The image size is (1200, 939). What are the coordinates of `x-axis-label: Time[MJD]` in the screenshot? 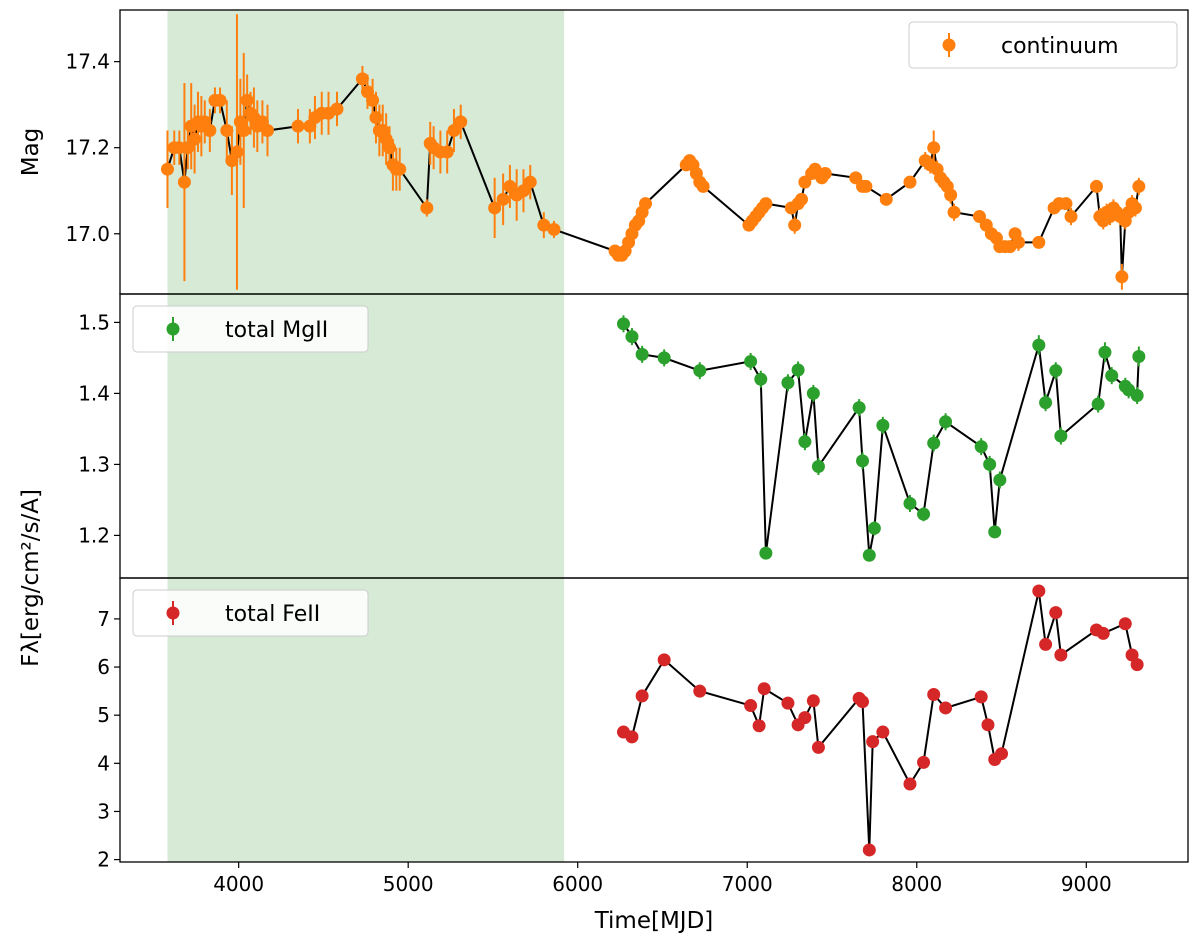 It's located at (654, 921).